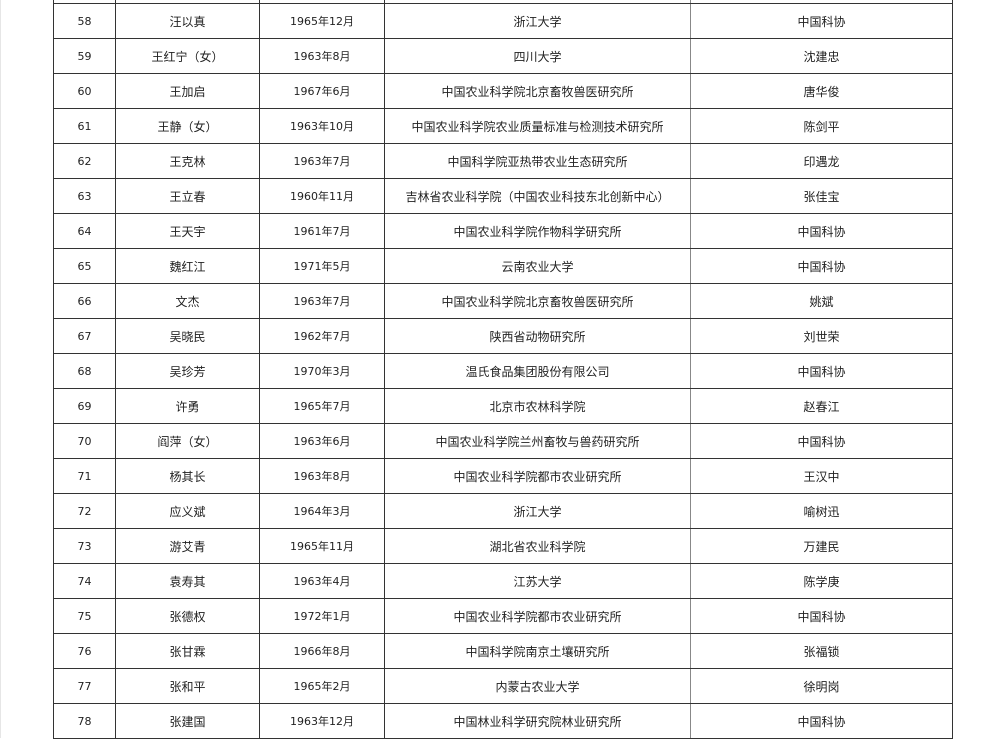 Image resolution: width=1000 pixels, height=739 pixels. Describe the element at coordinates (322, 581) in the screenshot. I see `birth-date-cell: 1963年4月` at that location.